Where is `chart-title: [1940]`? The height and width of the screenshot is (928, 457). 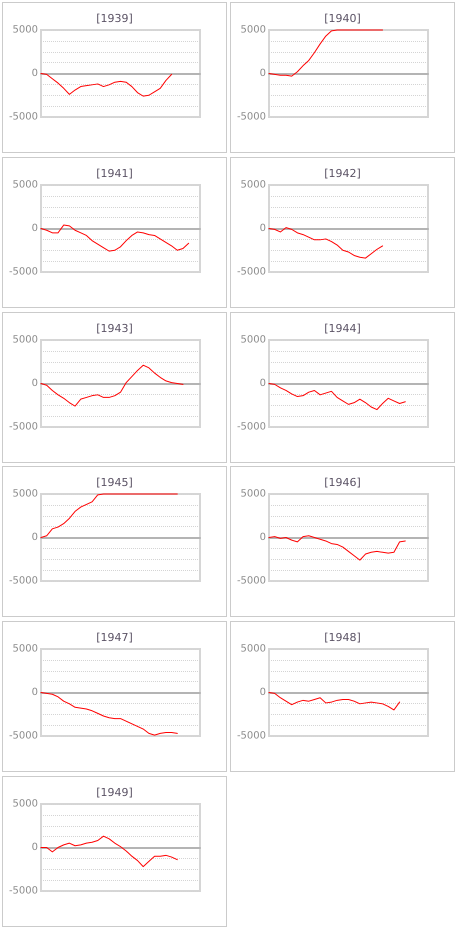
chart-title: [1940] is located at coordinates (342, 18).